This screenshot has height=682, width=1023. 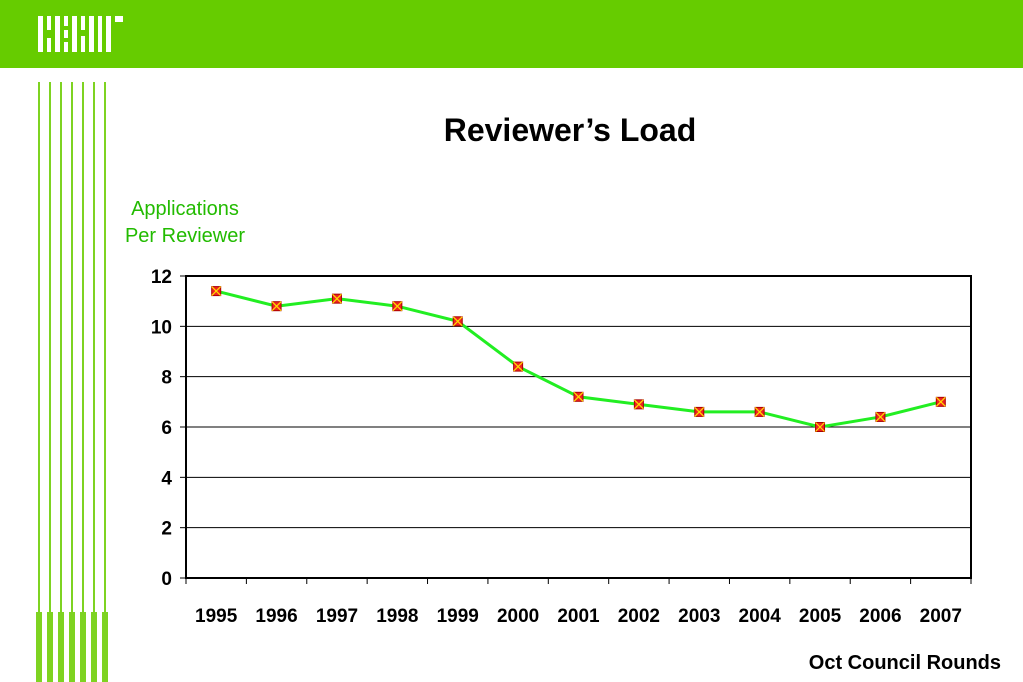 I want to click on y-tick-label: 8, so click(x=166, y=378).